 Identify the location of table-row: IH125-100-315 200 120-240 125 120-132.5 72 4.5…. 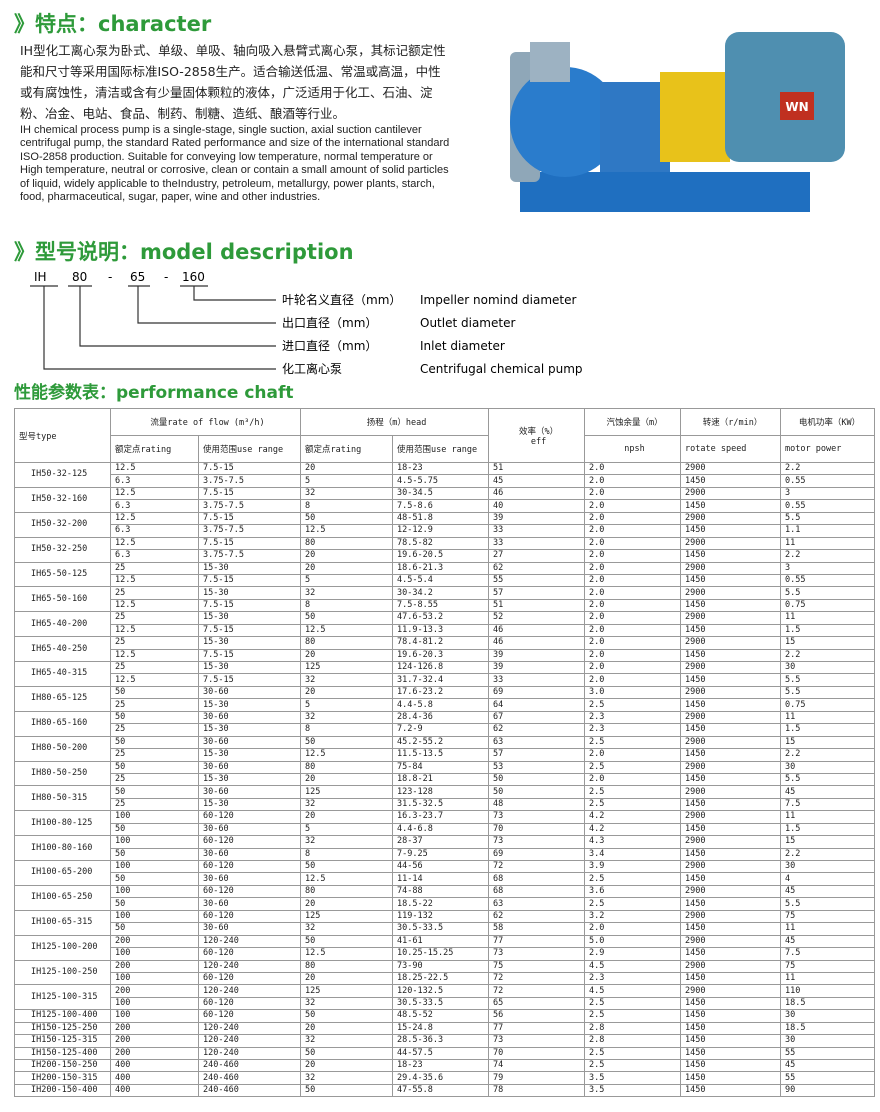
(445, 997).